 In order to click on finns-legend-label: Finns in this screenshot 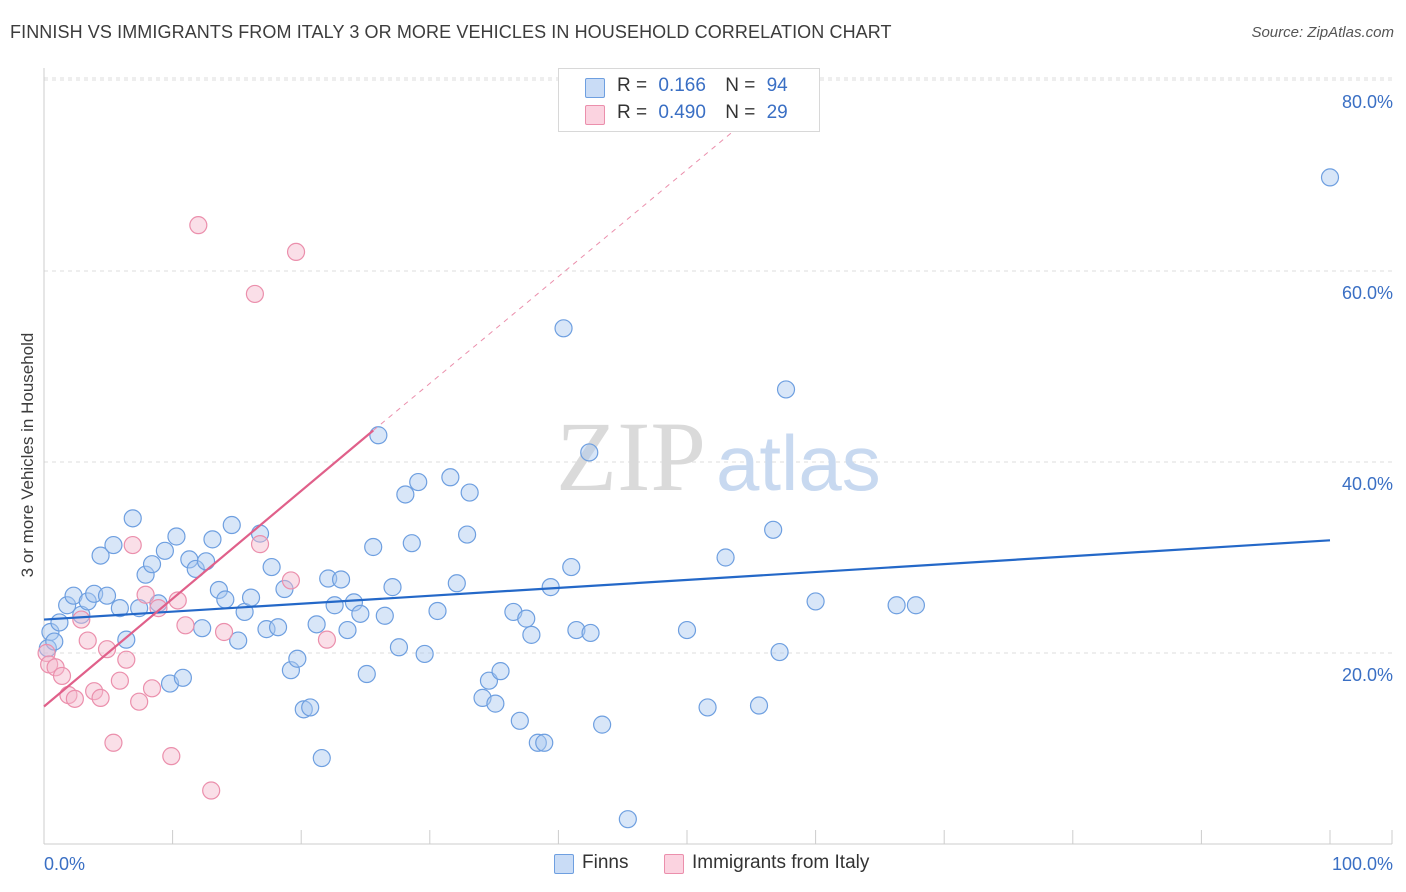, I will do `click(605, 862)`.